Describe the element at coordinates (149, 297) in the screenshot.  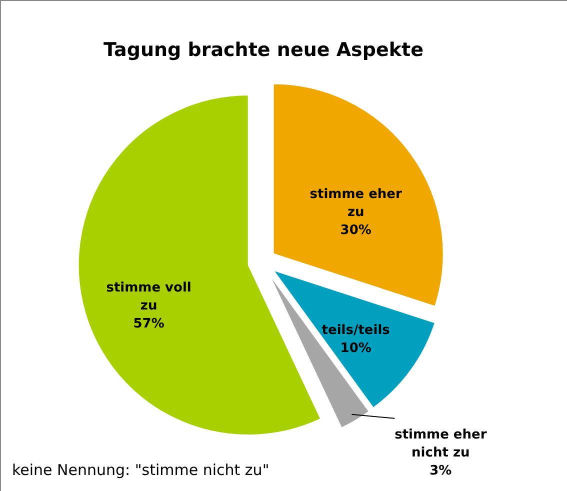
I see `slice-label: stimme voll zu` at that location.